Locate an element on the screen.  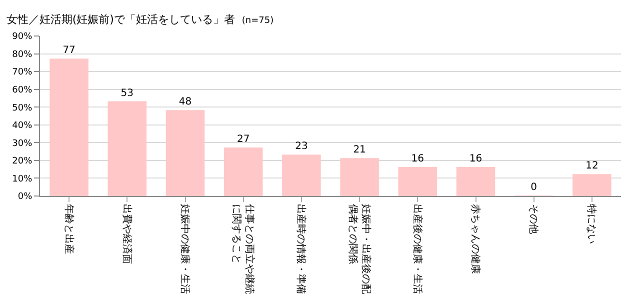
chart-title: 女性／妊活期(妊娠前)で「妊活をしている」者 is located at coordinates (120, 19).